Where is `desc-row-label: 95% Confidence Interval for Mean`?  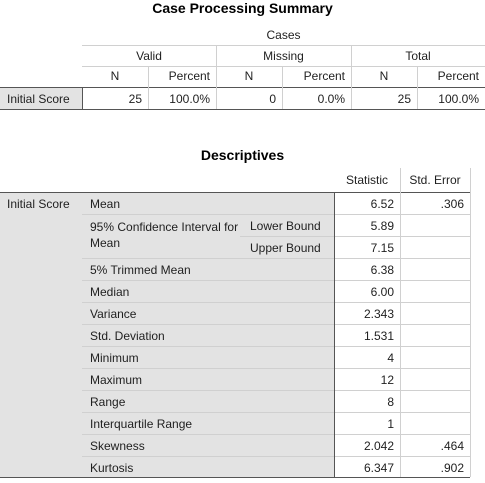
desc-row-label: 95% Confidence Interval for Mean is located at coordinates (164, 235).